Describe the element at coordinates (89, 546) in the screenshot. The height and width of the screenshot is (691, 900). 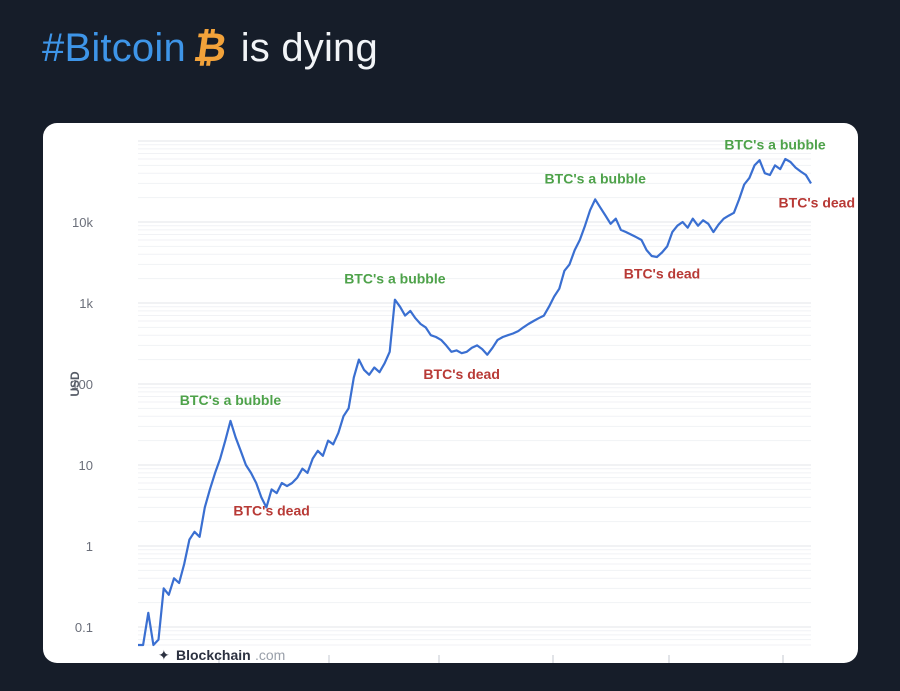
I see `y-tick-label: 1` at that location.